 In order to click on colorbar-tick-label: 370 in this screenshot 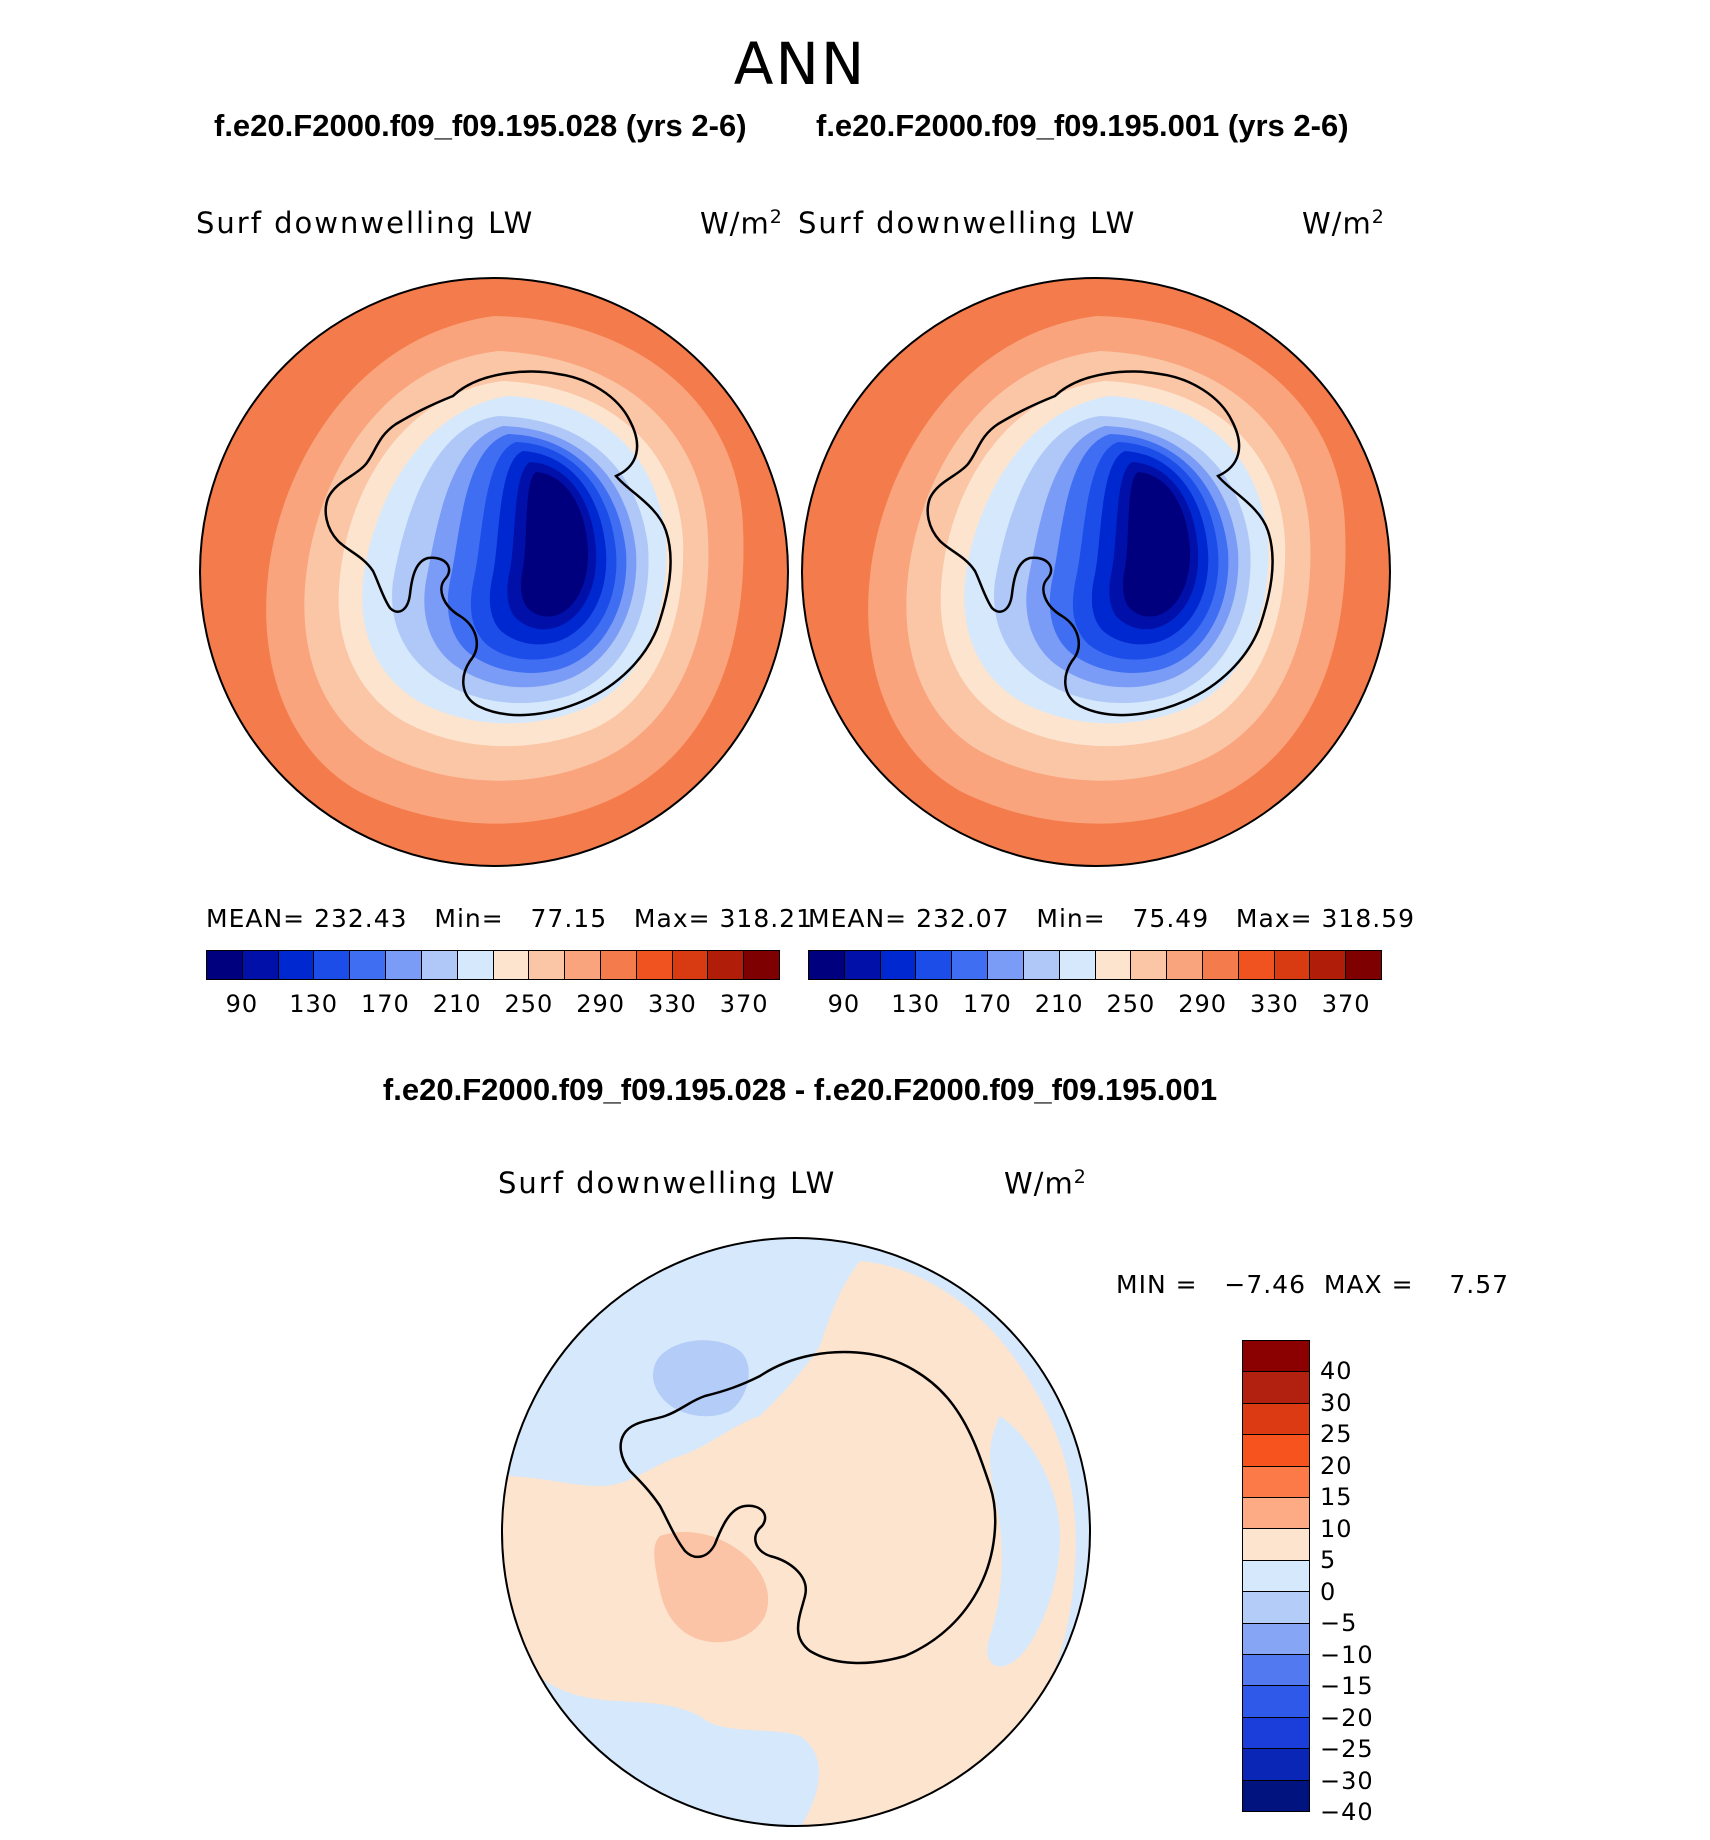, I will do `click(744, 1004)`.